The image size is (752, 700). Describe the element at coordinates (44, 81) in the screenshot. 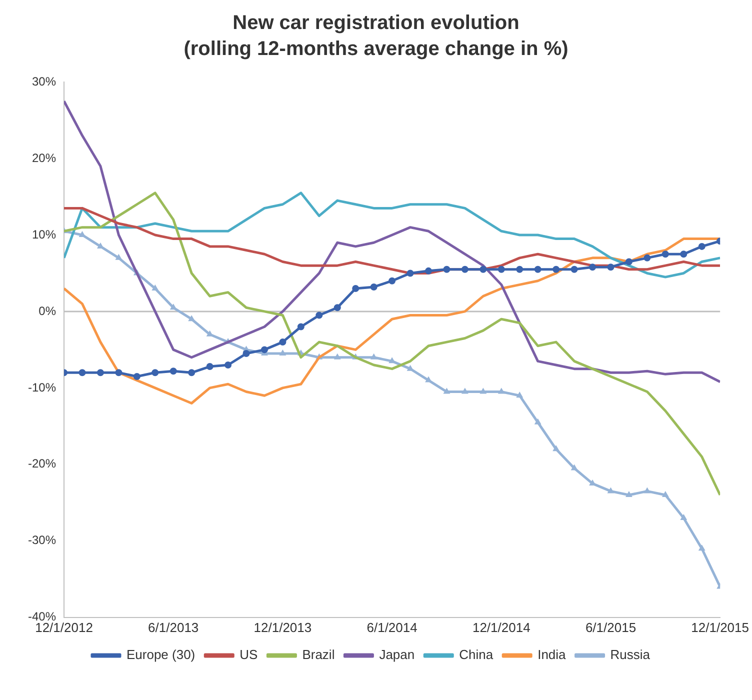

I see `y-tick-label: 30%` at that location.